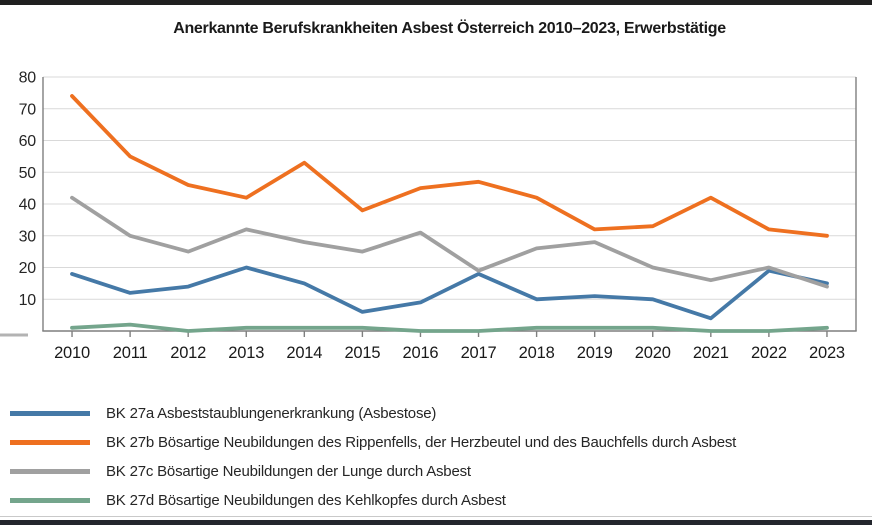  What do you see at coordinates (28, 109) in the screenshot?
I see `y-axis-label: 70` at bounding box center [28, 109].